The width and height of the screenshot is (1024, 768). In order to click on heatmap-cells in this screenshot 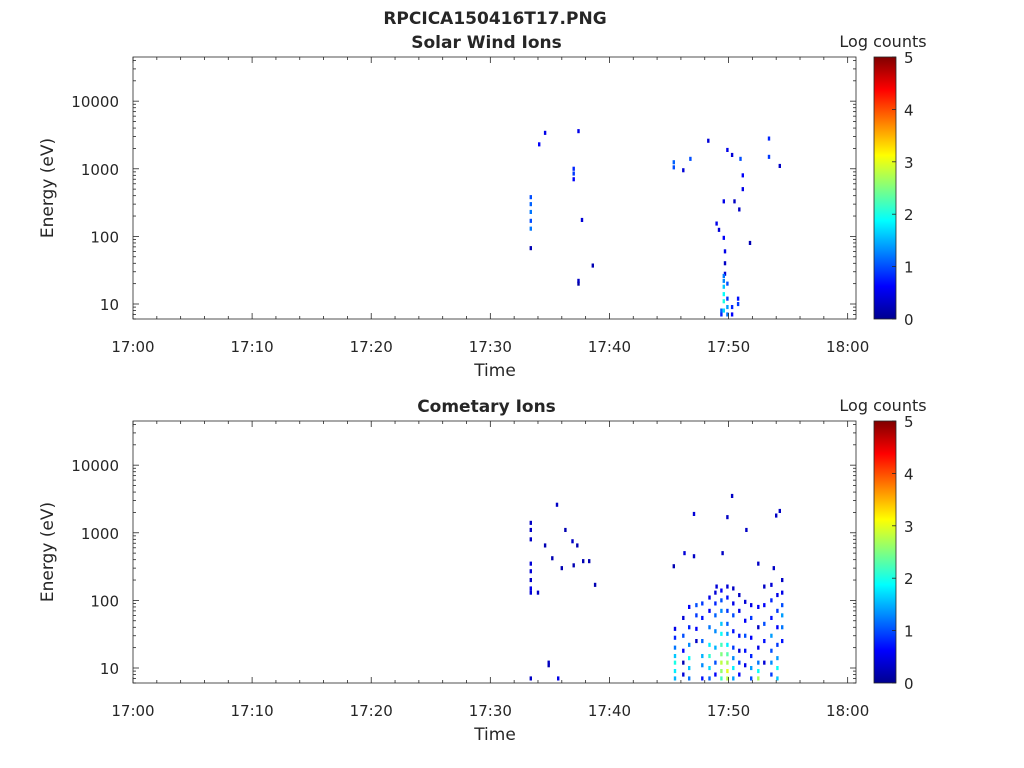, I will do `click(656, 587)`.